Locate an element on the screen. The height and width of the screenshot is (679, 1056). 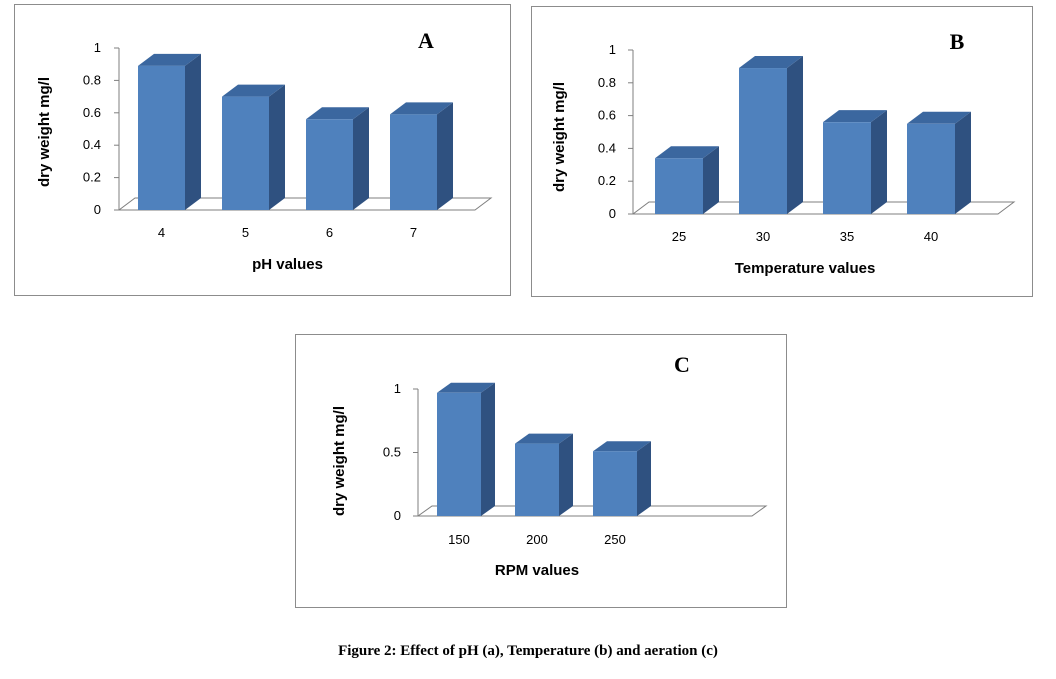
x-tick-label-a: 4 is located at coordinates (161, 232).